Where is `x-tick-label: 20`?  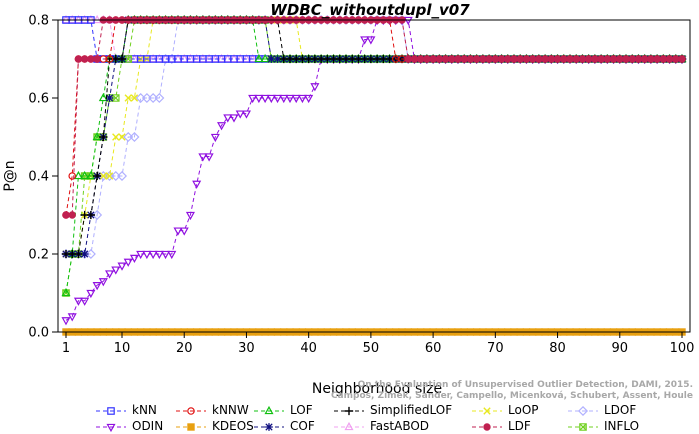 x-tick-label: 20 is located at coordinates (184, 348).